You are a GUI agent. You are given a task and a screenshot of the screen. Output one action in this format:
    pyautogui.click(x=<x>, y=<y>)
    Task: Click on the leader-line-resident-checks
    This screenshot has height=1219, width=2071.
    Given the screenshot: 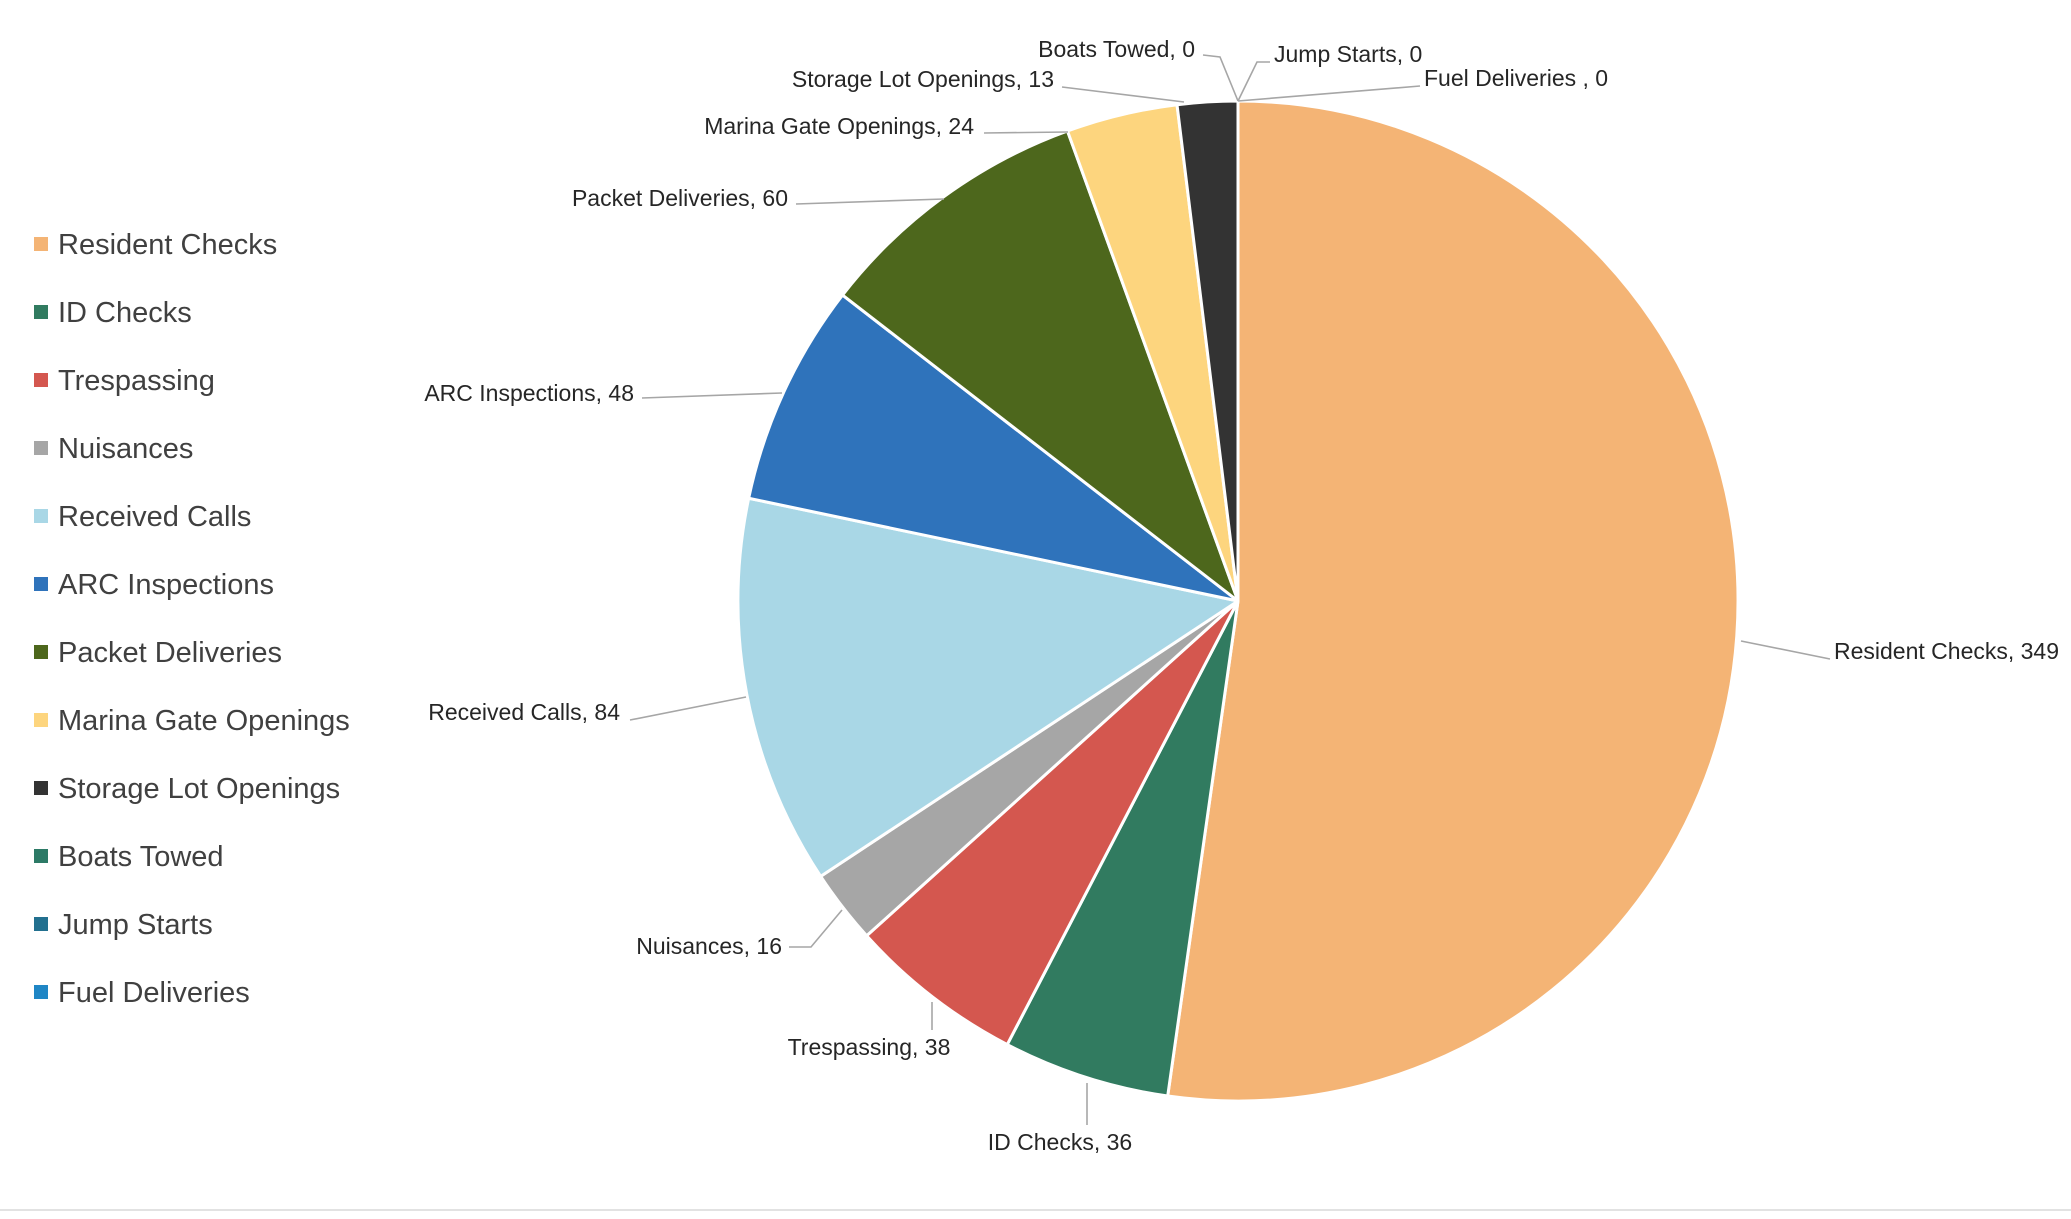 What is the action you would take?
    pyautogui.click(x=1785, y=650)
    